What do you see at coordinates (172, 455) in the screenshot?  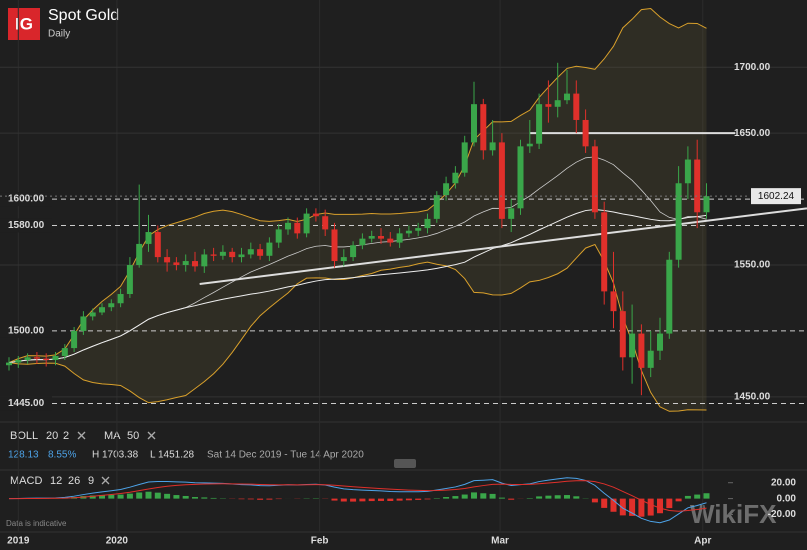 I see `low: L 1451.28` at bounding box center [172, 455].